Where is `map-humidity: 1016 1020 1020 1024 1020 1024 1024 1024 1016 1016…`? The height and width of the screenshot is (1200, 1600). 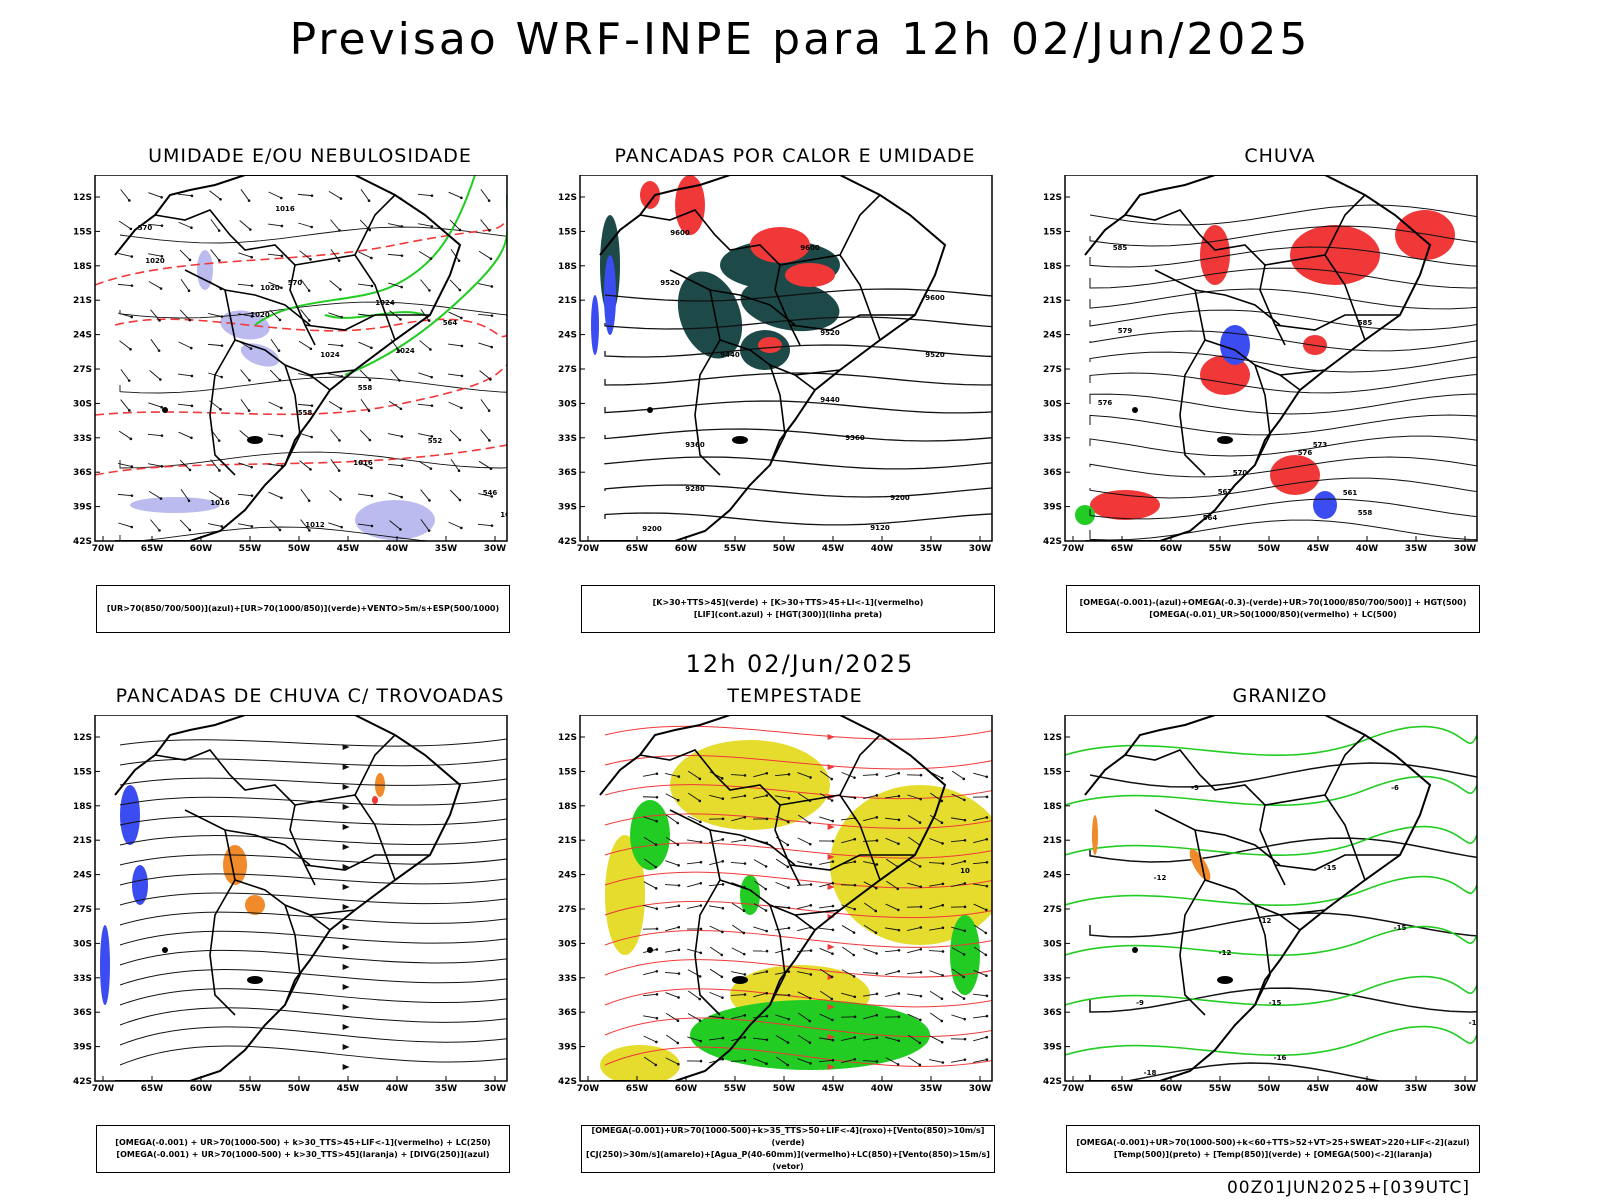 map-humidity: 1016 1020 1020 1024 1020 1024 1024 1024 1016 1016… is located at coordinates (310, 375).